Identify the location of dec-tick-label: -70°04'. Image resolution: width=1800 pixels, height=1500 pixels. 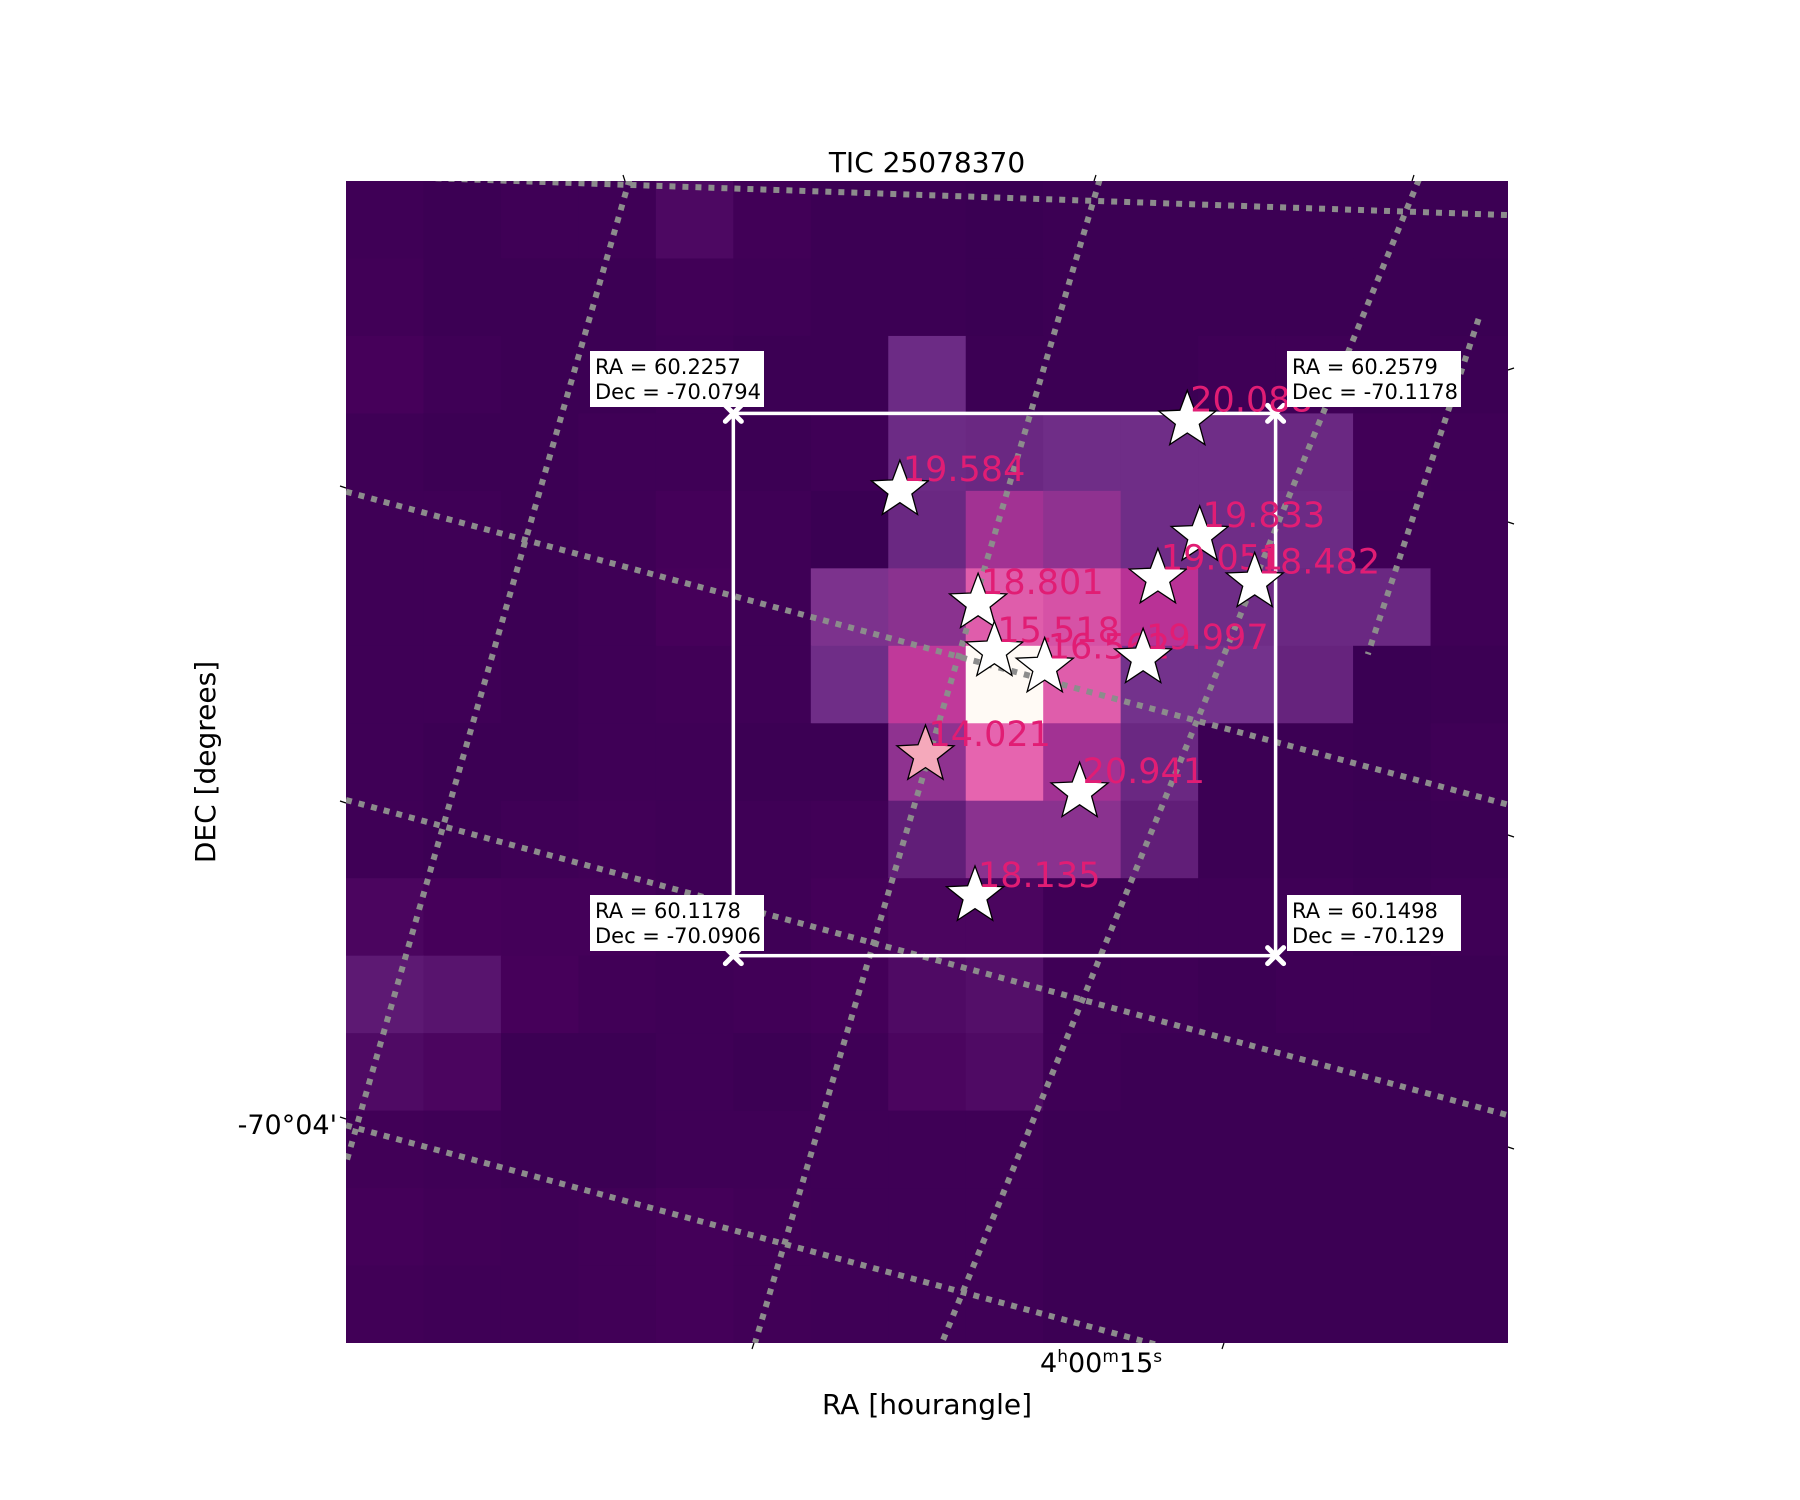
(287, 1125).